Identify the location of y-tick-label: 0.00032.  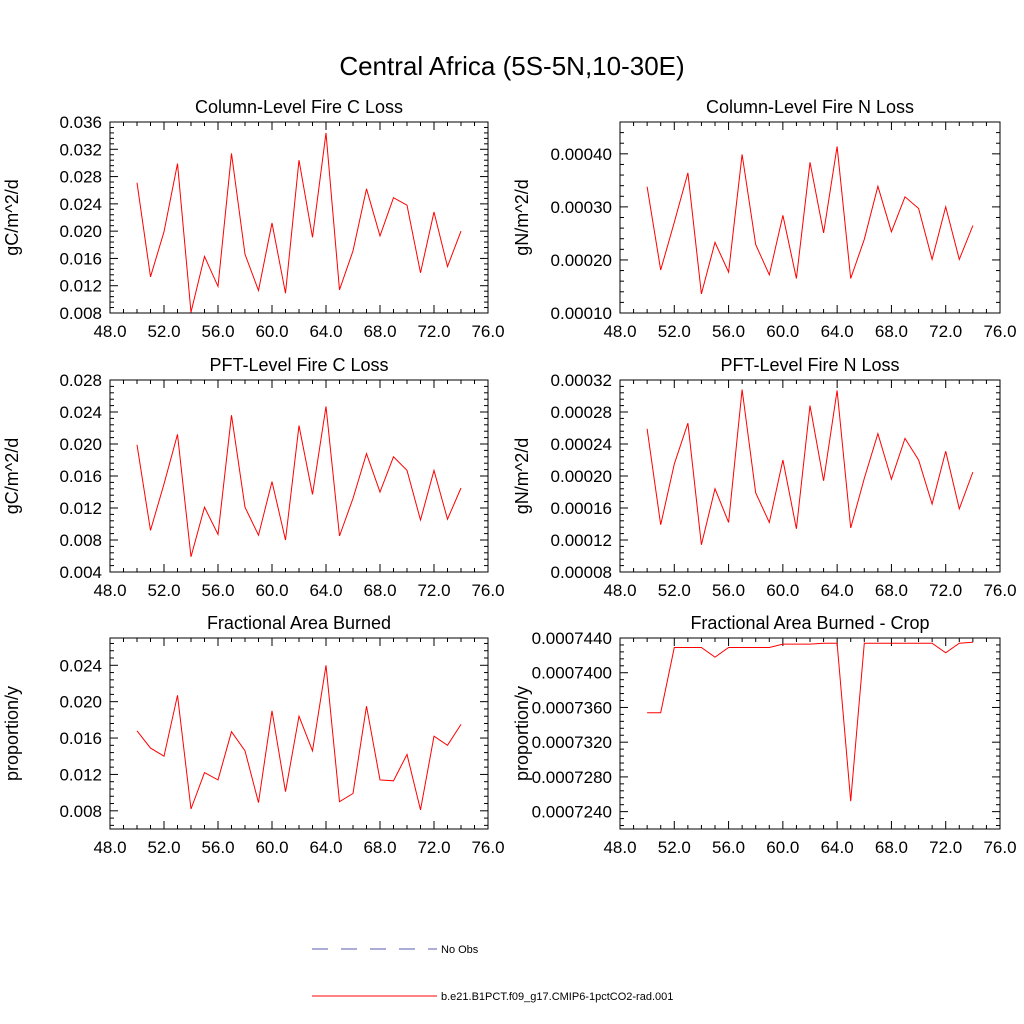
(581, 380).